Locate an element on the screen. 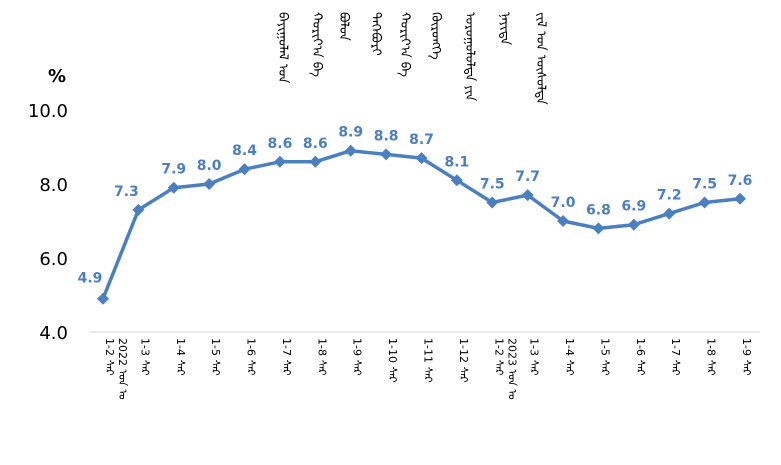  x-tick-label-line: 2022 ᠣᠨ ᠤ is located at coordinates (122, 369).